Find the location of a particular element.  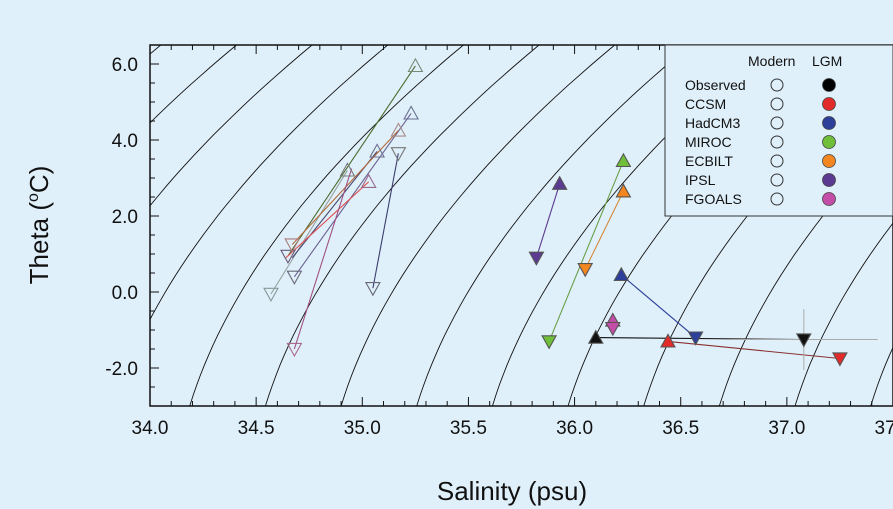

legend-label: FGOALS is located at coordinates (713, 199).